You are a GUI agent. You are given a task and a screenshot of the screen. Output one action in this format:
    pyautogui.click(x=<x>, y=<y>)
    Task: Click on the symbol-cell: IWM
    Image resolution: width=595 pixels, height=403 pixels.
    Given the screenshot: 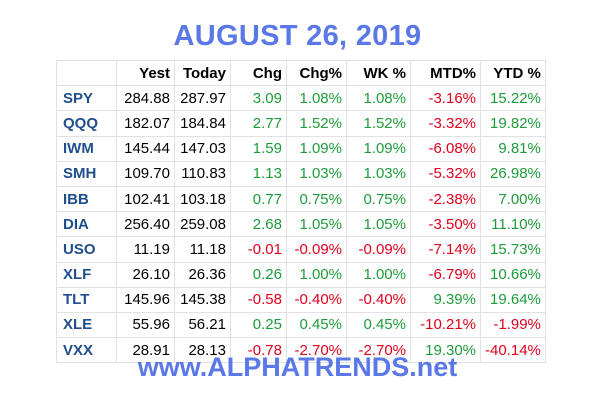 What is the action you would take?
    pyautogui.click(x=86, y=148)
    